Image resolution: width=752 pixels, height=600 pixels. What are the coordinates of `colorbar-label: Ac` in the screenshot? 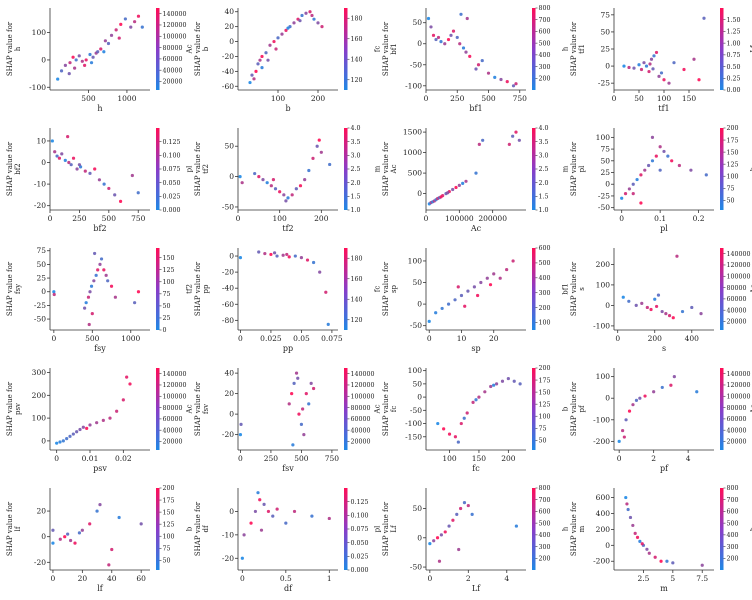 It's located at (190, 49).